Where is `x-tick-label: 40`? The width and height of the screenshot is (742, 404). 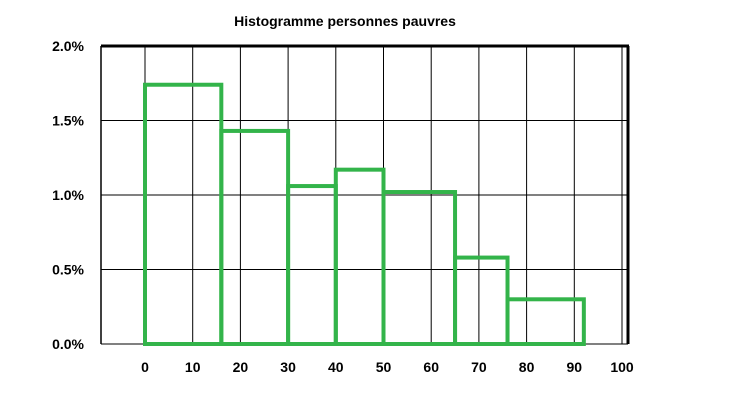
x-tick-label: 40 is located at coordinates (336, 367).